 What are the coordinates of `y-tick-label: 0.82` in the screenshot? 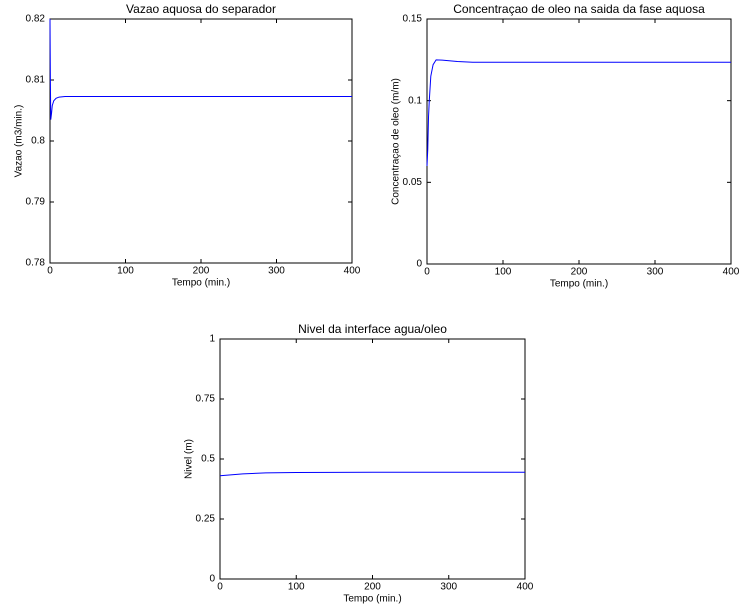 It's located at (36, 19).